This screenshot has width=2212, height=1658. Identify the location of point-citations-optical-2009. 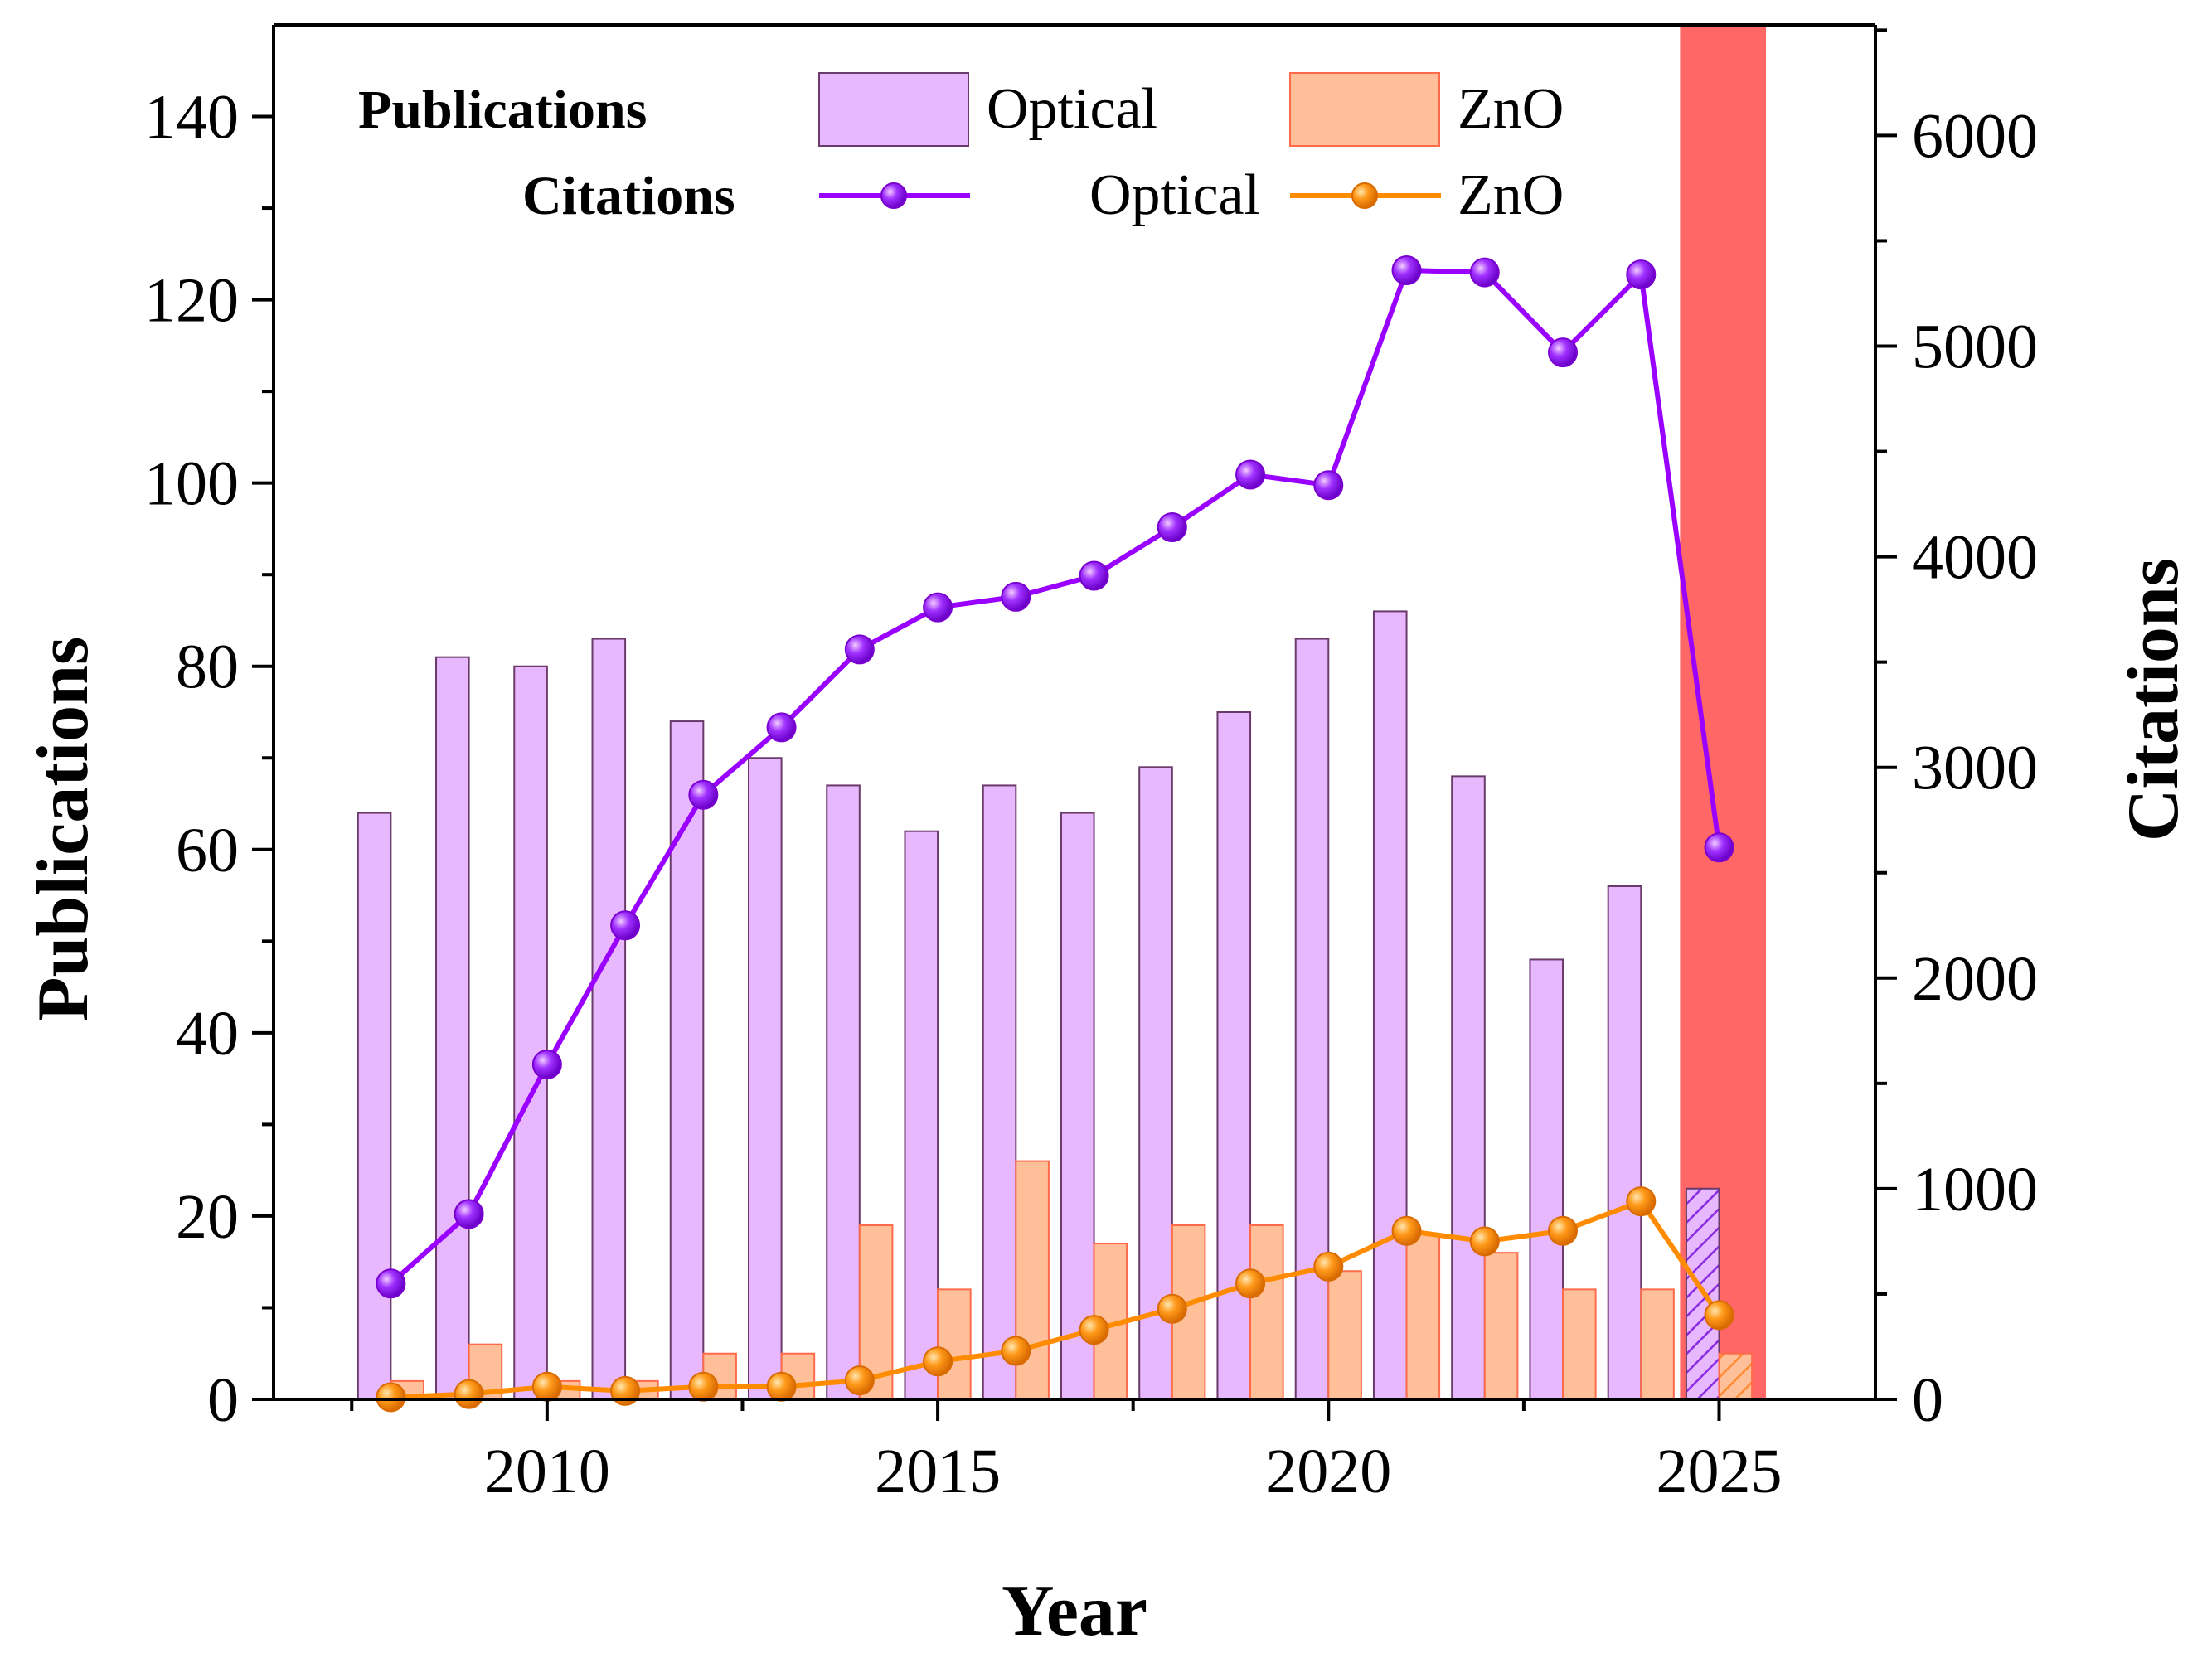
(469, 1214).